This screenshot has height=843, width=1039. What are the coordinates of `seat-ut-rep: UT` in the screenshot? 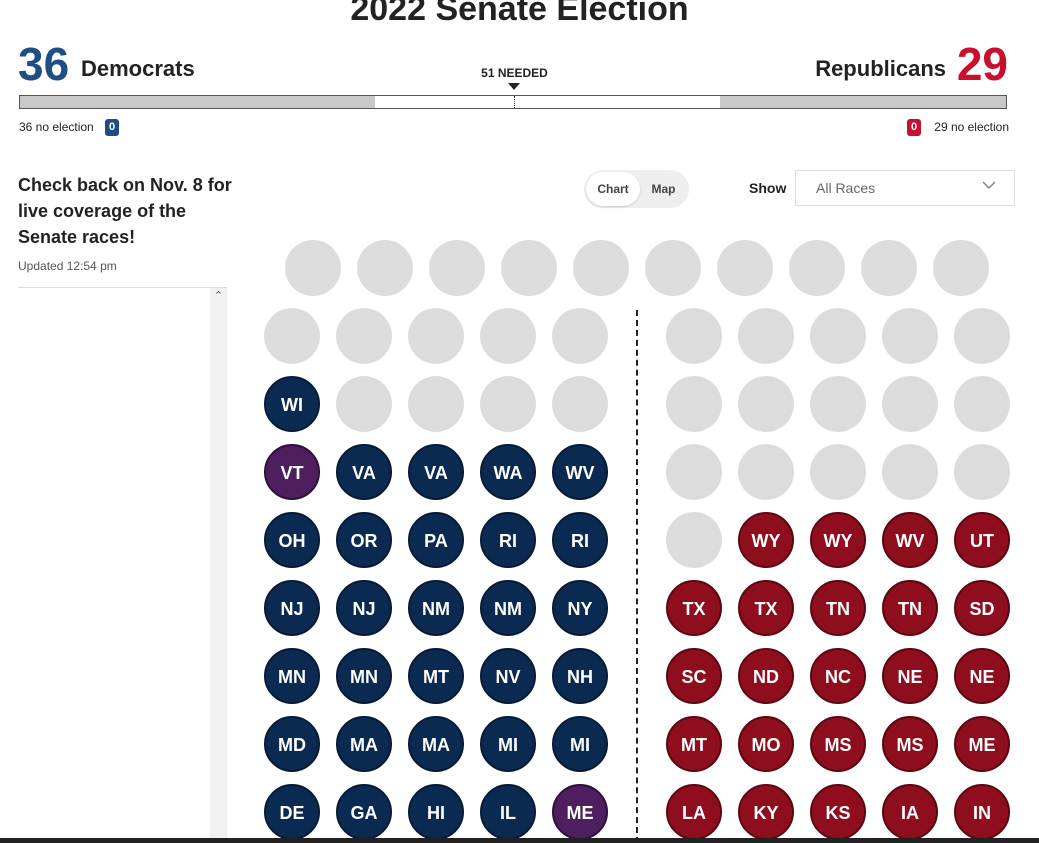 It's located at (982, 540).